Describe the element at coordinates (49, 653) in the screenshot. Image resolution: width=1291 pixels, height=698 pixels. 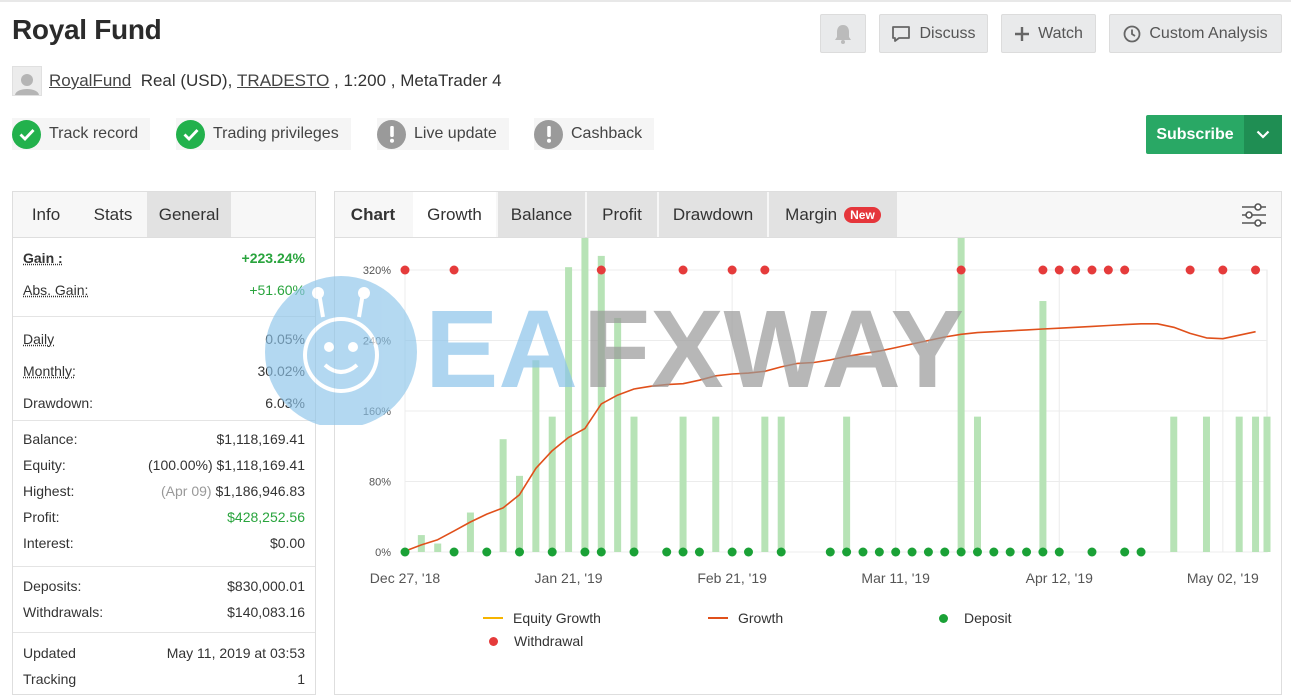
I see `updated-label: Updated` at that location.